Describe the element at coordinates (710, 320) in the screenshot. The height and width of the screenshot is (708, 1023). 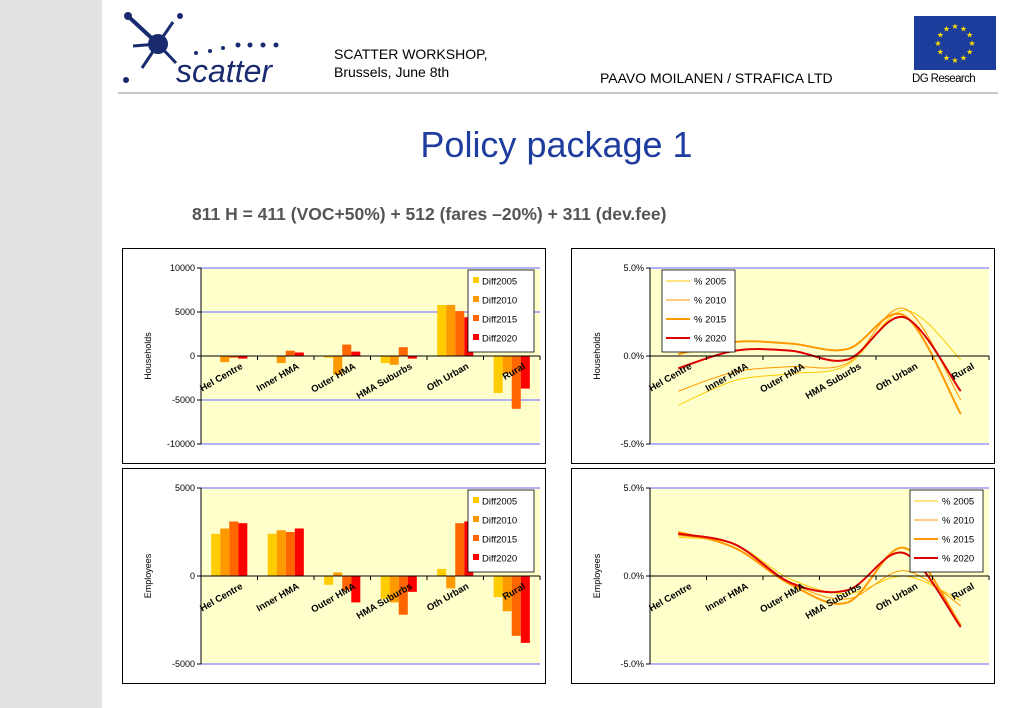
I see `legend-label: % 2015` at that location.